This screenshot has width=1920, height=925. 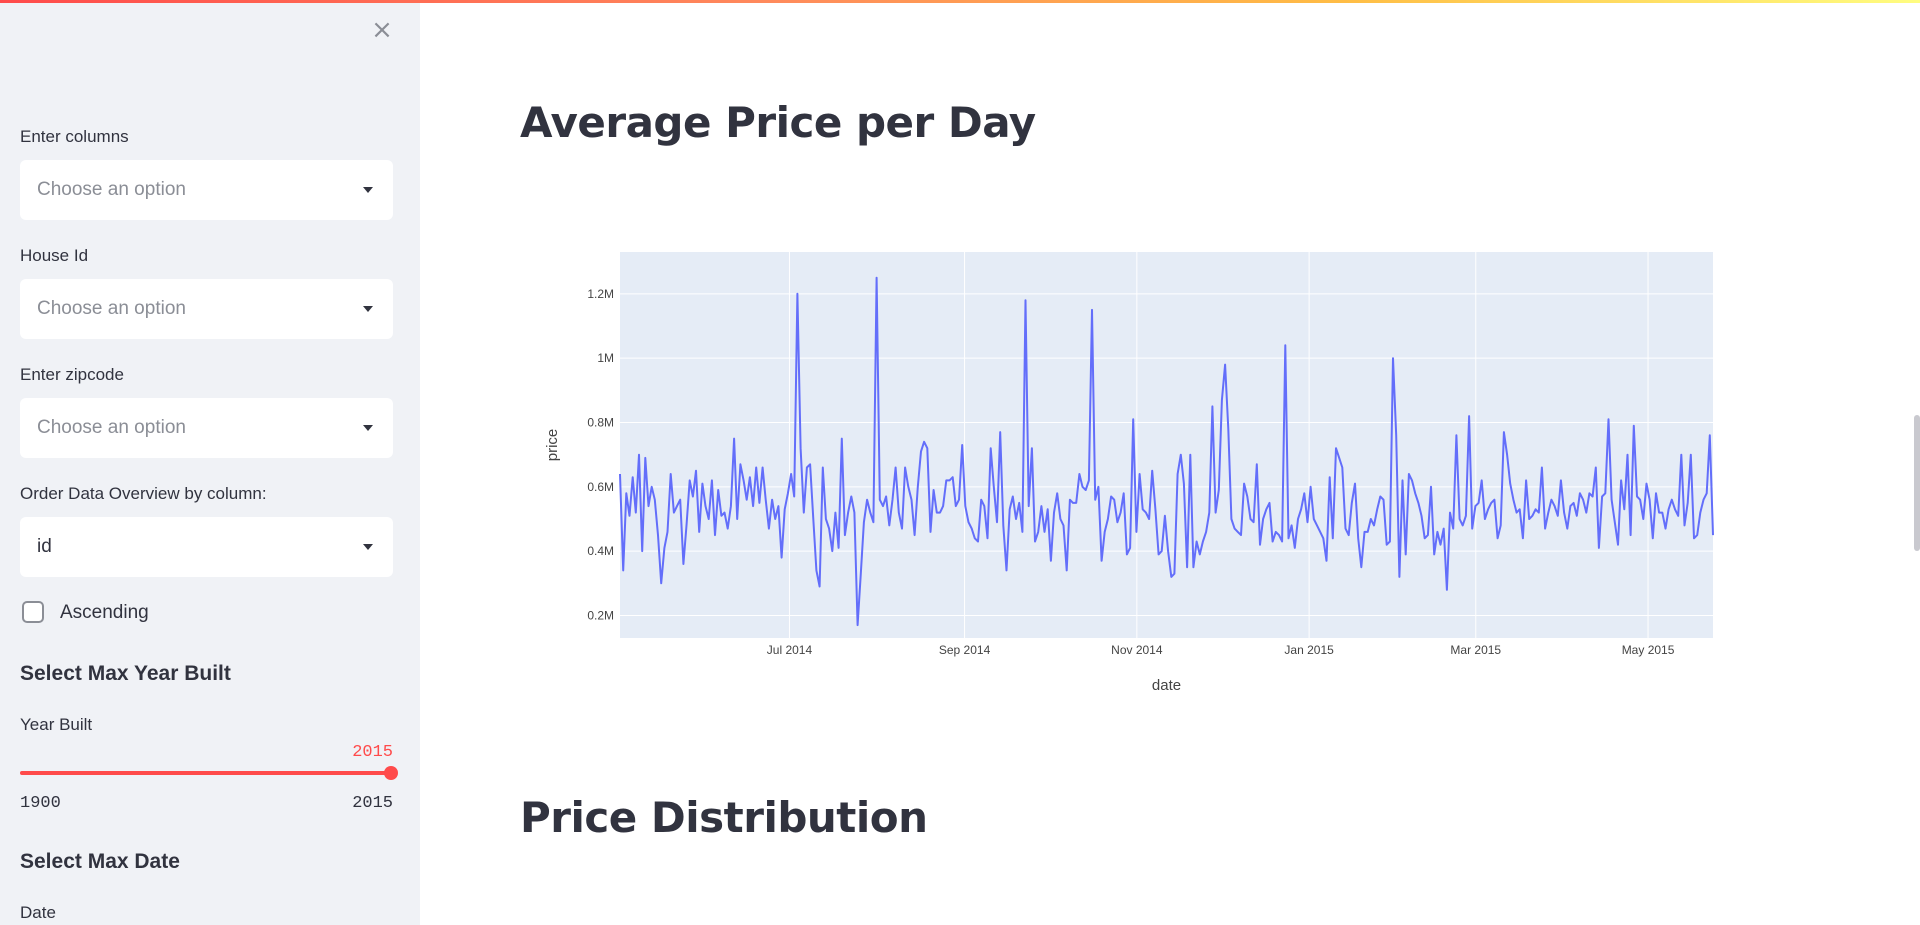 What do you see at coordinates (44, 547) in the screenshot?
I see `order-by-select-value: id` at bounding box center [44, 547].